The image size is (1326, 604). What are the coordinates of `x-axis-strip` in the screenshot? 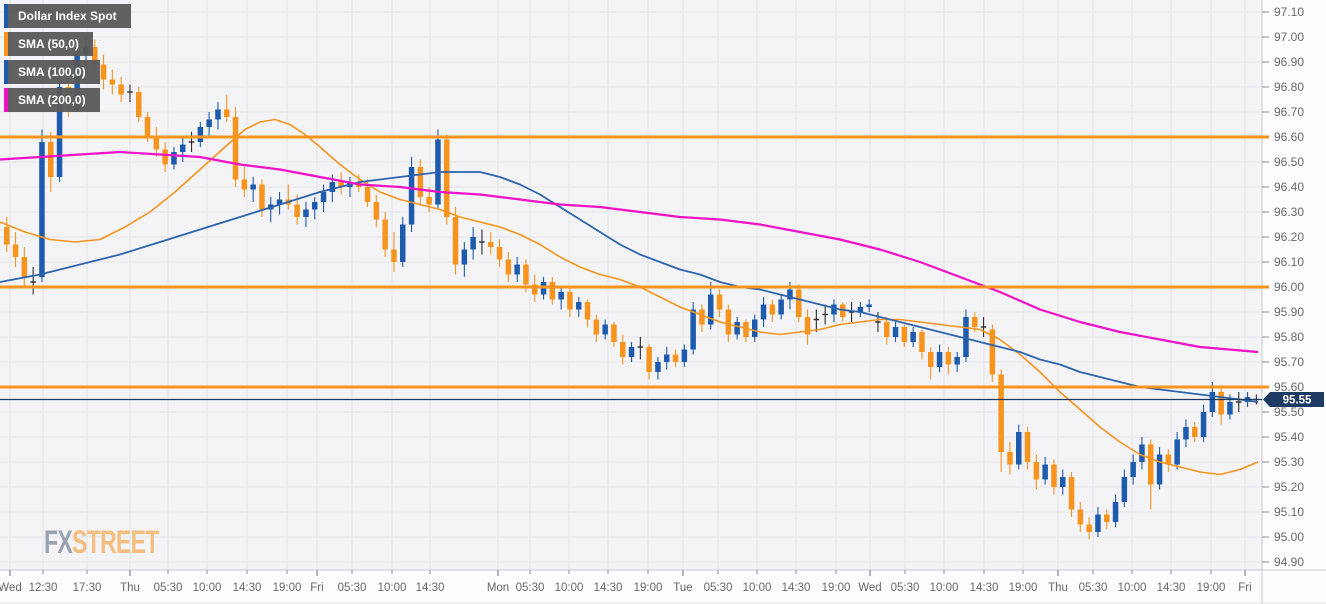 It's located at (631, 587).